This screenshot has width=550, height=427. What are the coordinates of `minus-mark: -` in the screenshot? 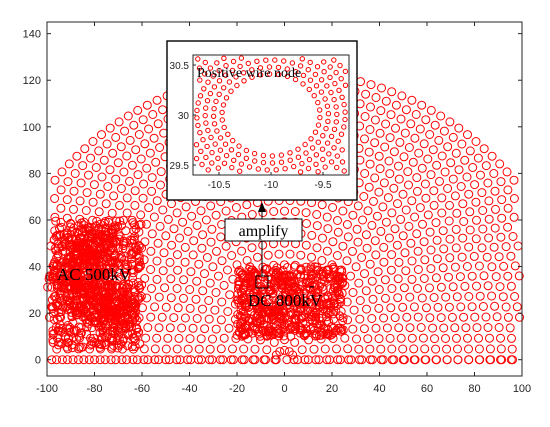 It's located at (312, 285).